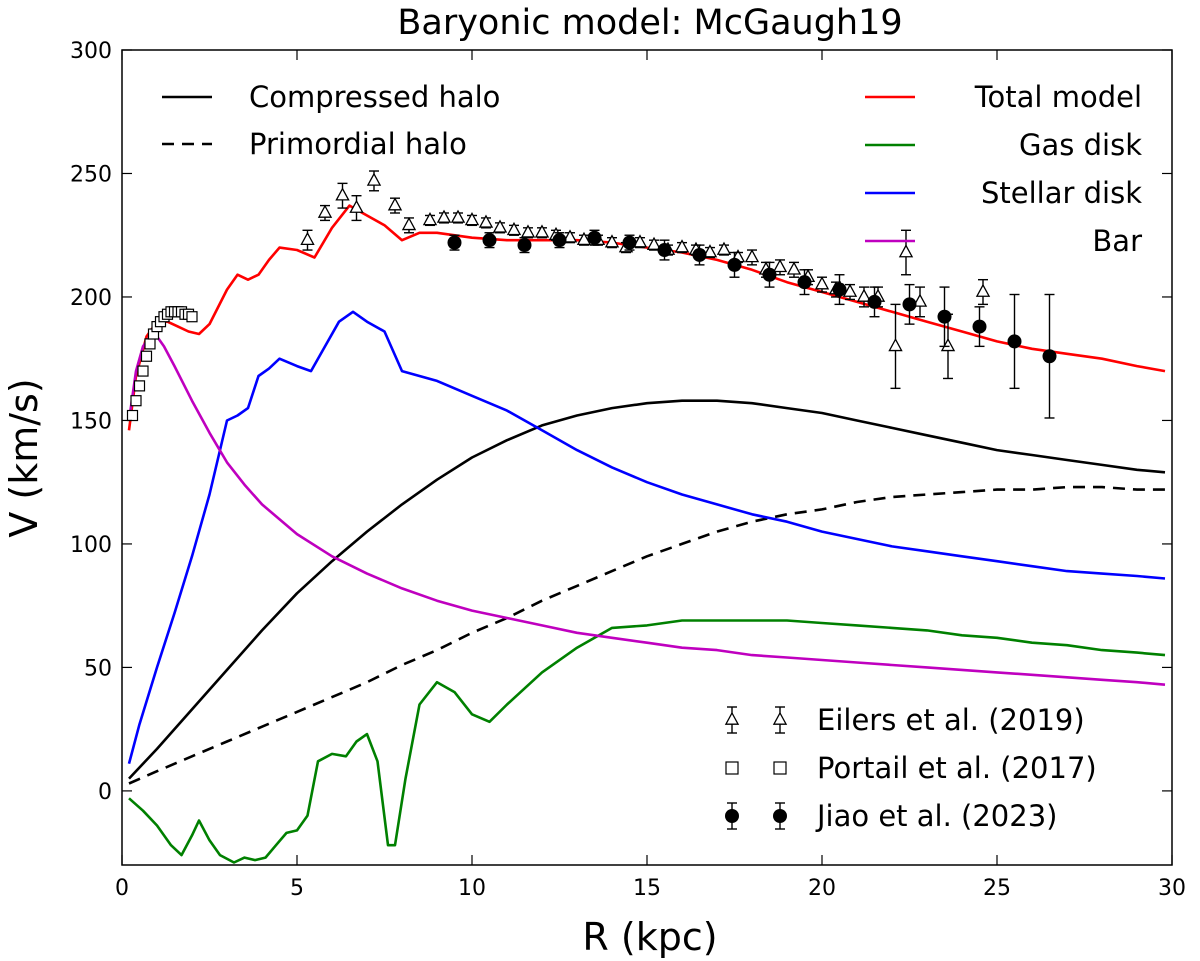 This screenshot has width=1200, height=961. What do you see at coordinates (1058, 97) in the screenshot?
I see `legend-label: Total model` at bounding box center [1058, 97].